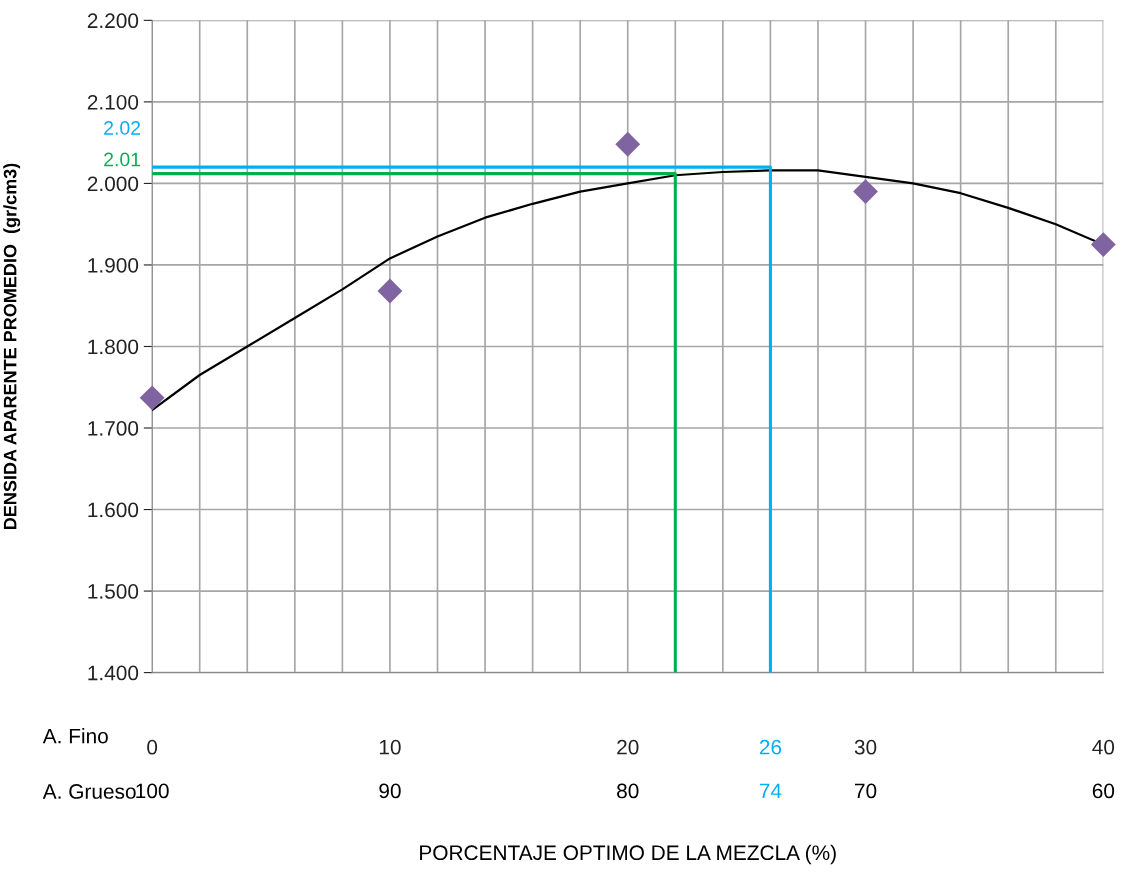 This screenshot has width=1127, height=885. Describe the element at coordinates (628, 747) in the screenshot. I see `x-tick-label: 20` at that location.